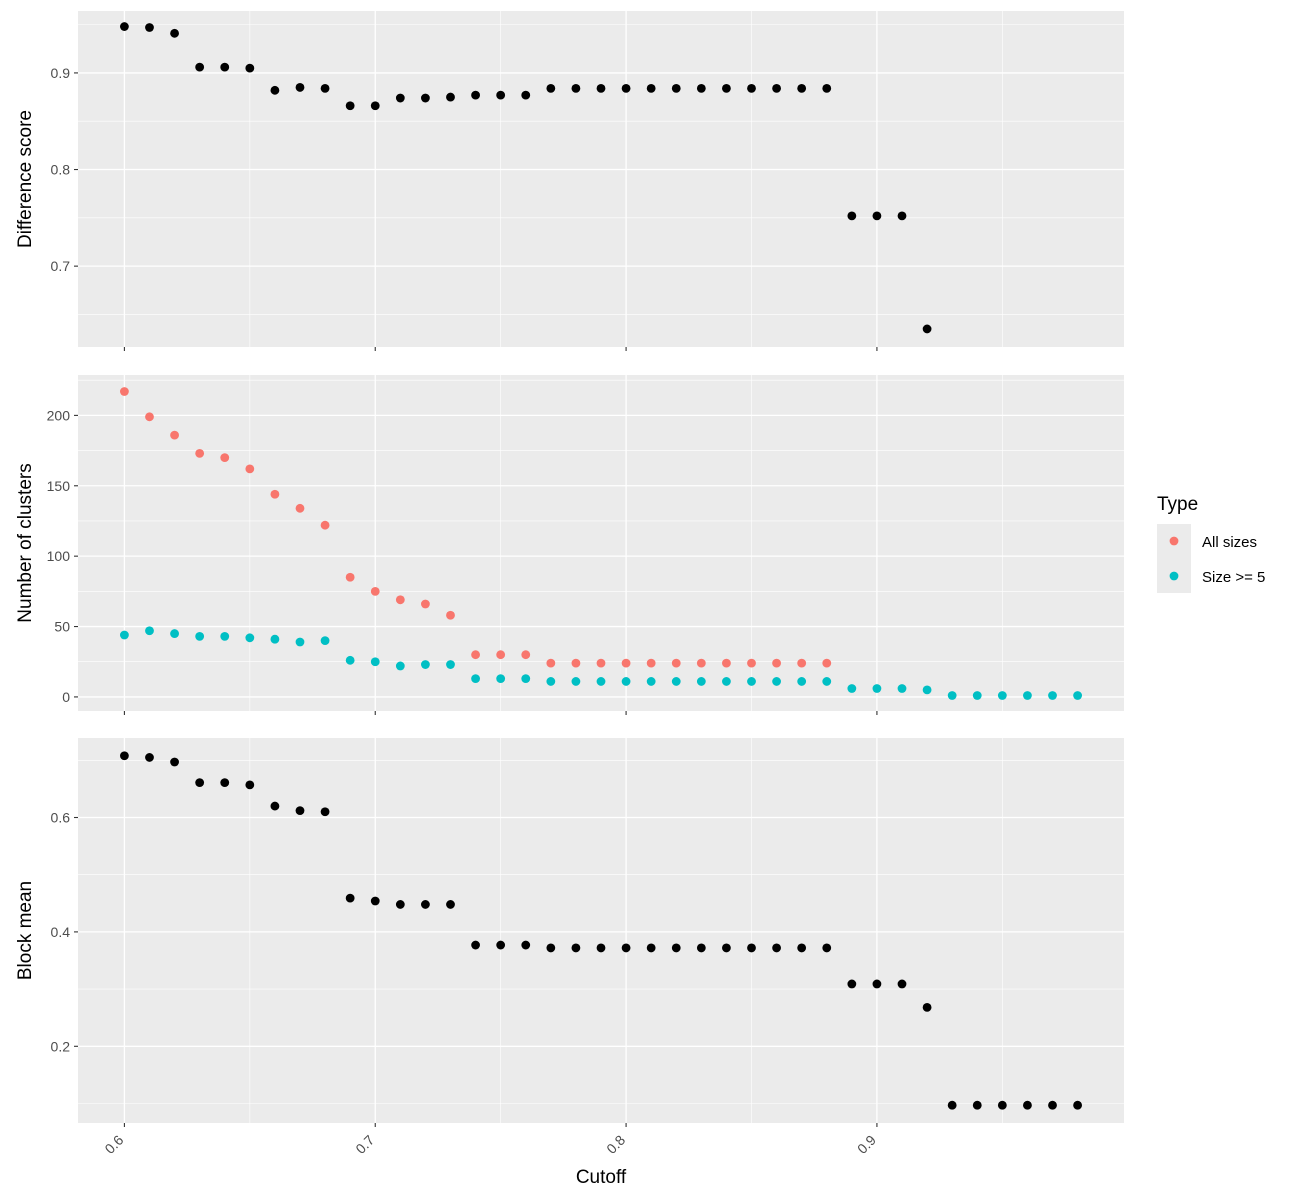 The width and height of the screenshot is (1300, 1200). I want to click on y-tick-label: 50, so click(62, 627).